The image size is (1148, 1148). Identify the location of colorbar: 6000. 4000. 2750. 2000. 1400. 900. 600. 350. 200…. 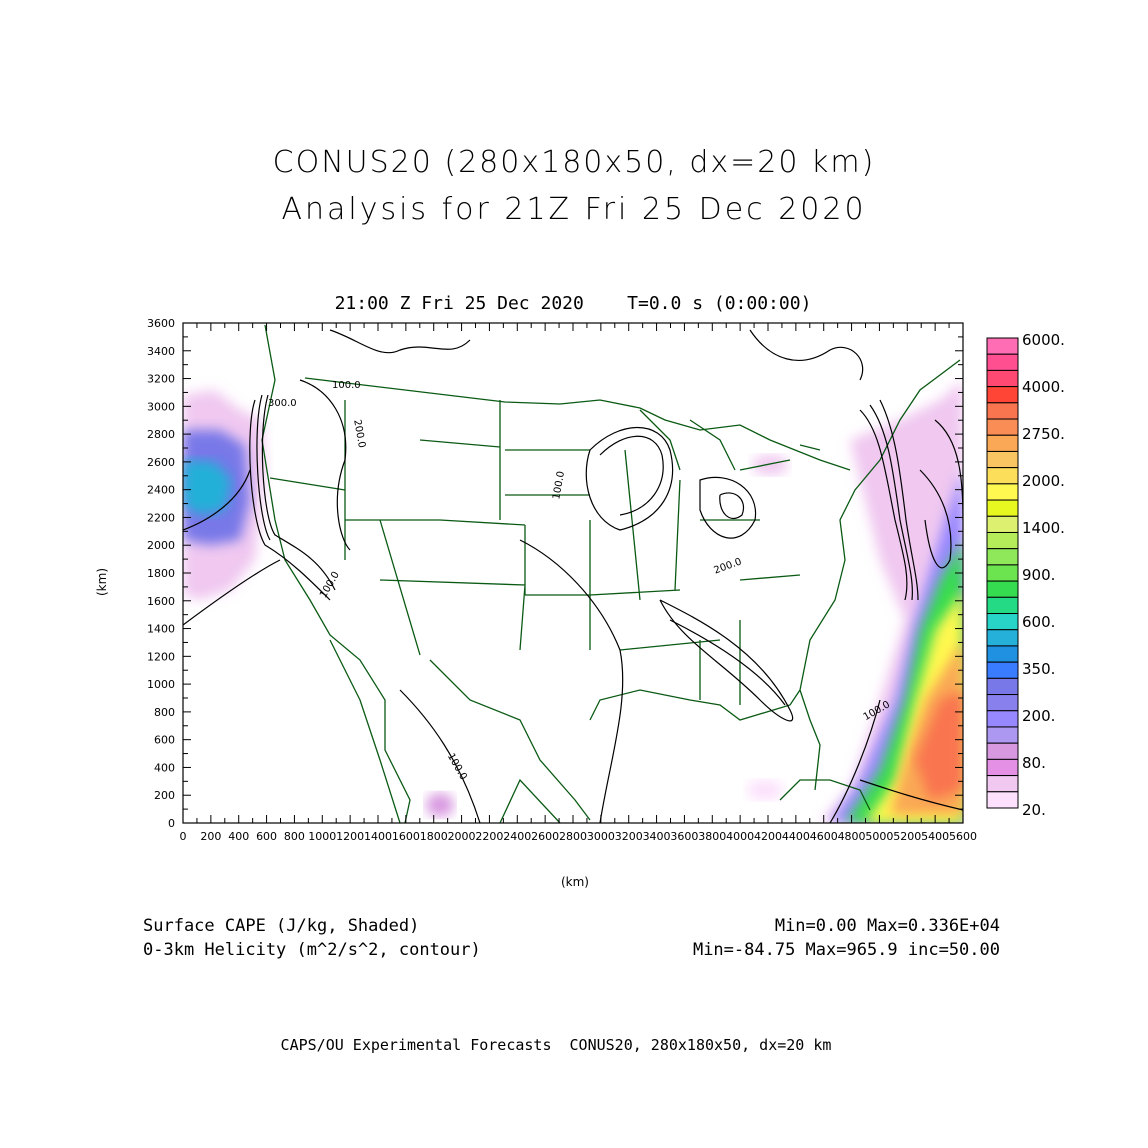
(1025, 575).